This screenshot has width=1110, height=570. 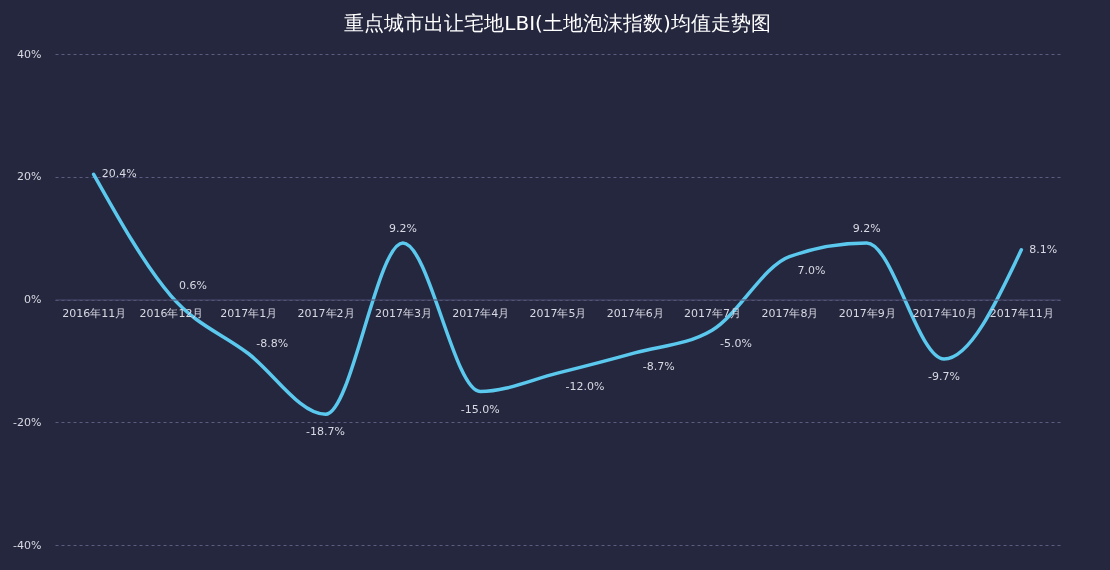 What do you see at coordinates (480, 409) in the screenshot?
I see `data-label: -15.0%` at bounding box center [480, 409].